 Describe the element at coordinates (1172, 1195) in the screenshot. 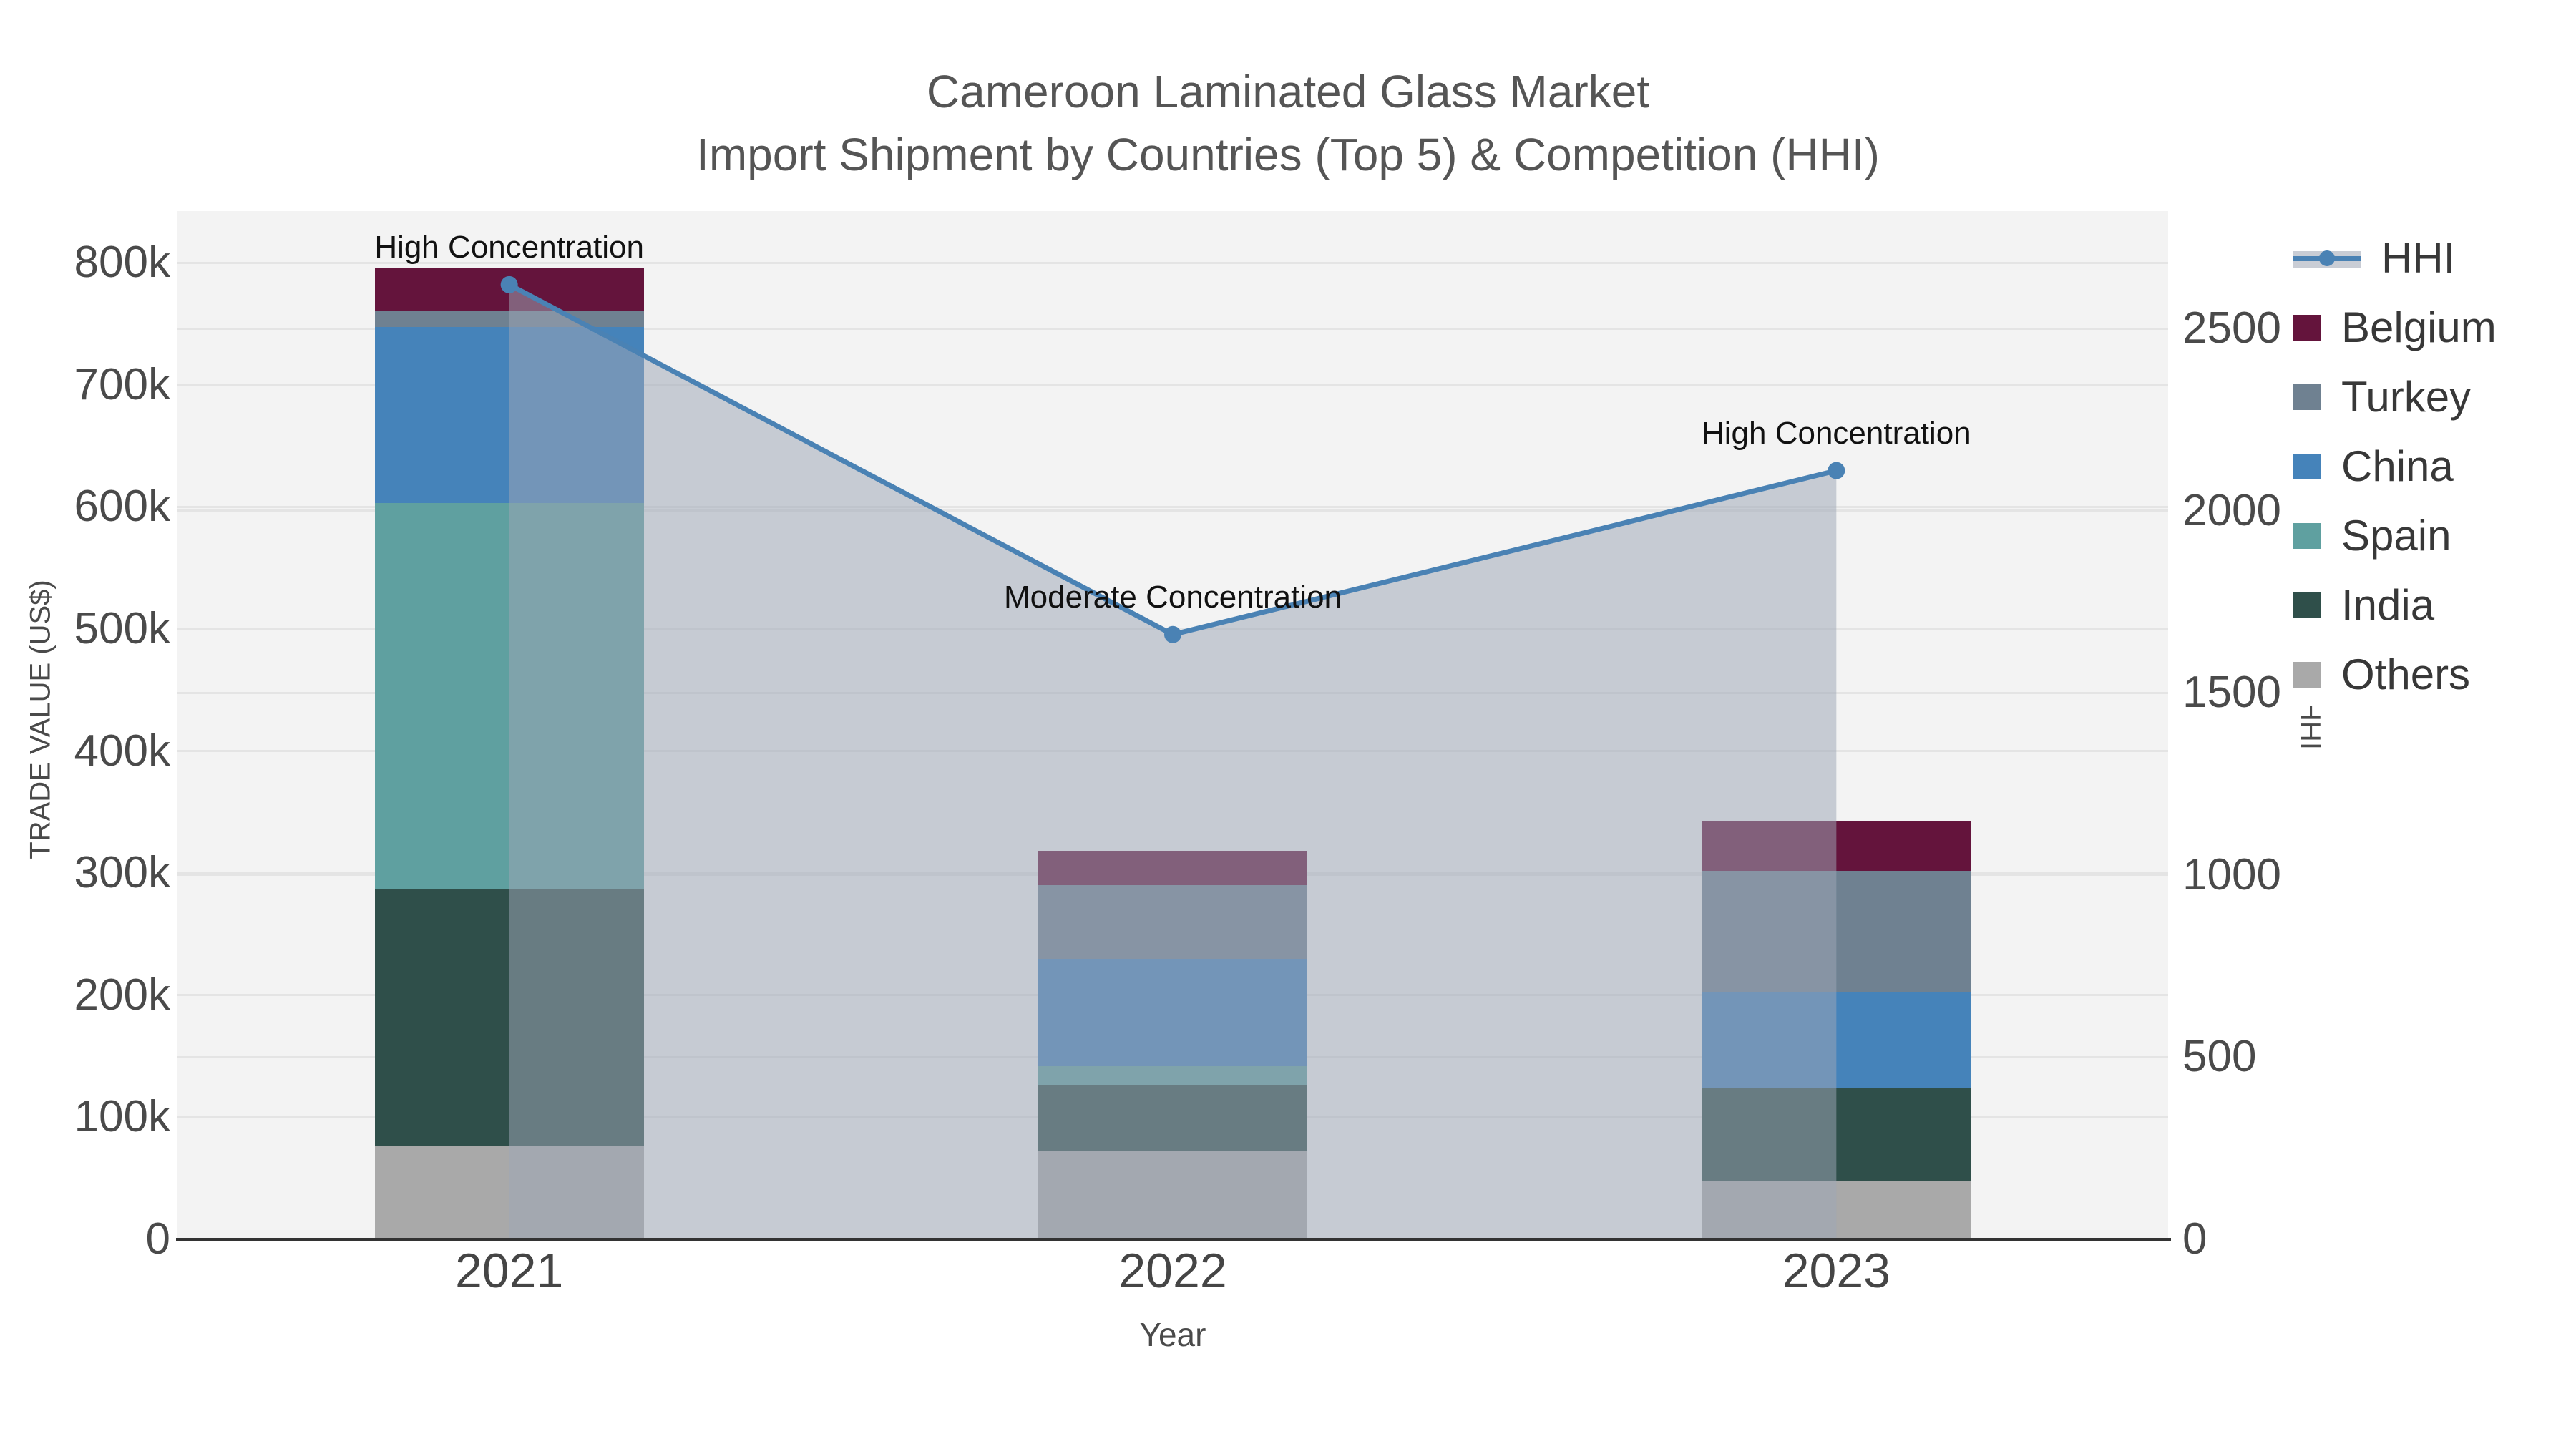

I see `bar-others-2022` at that location.